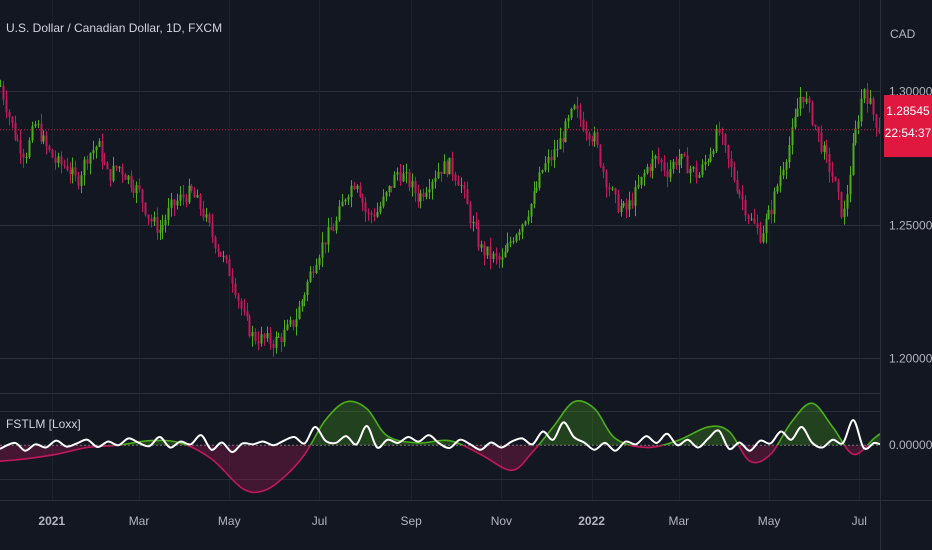 The image size is (932, 550). What do you see at coordinates (679, 521) in the screenshot?
I see `time-tick-label: Mar` at bounding box center [679, 521].